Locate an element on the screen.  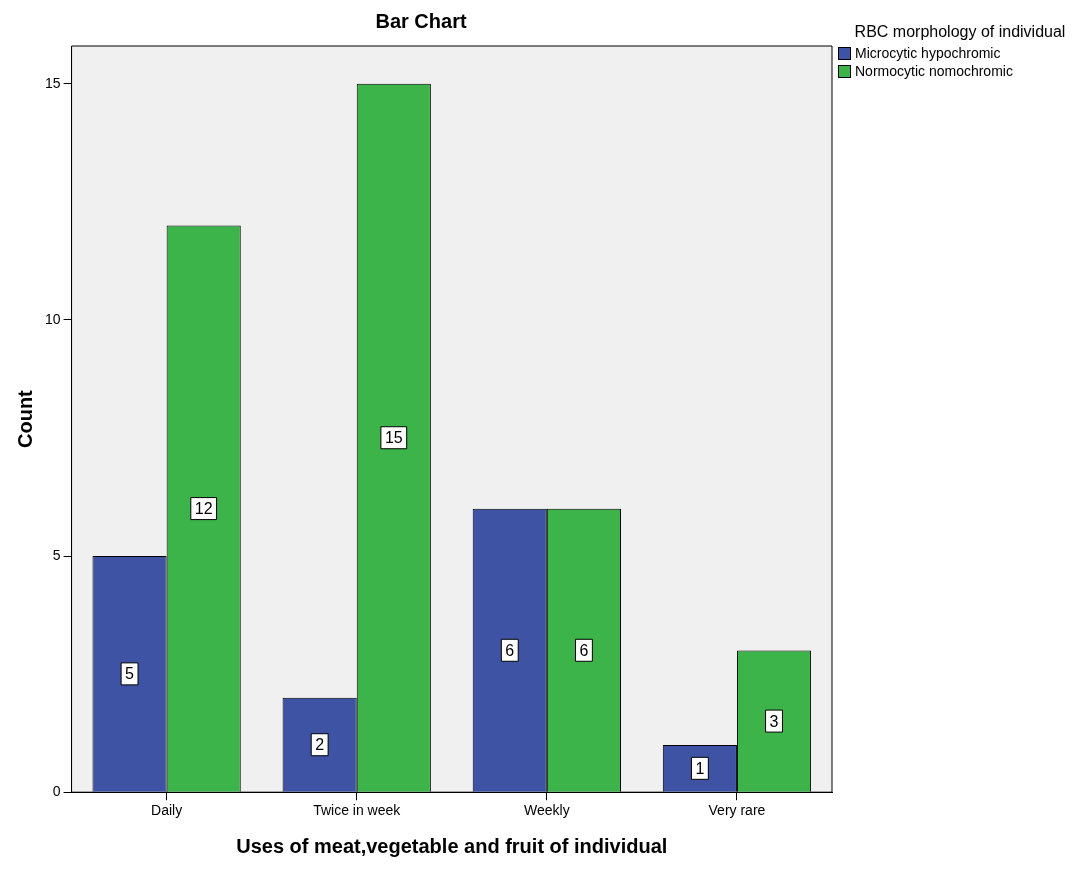
legend-title: RBC morphology of individual is located at coordinates (960, 31).